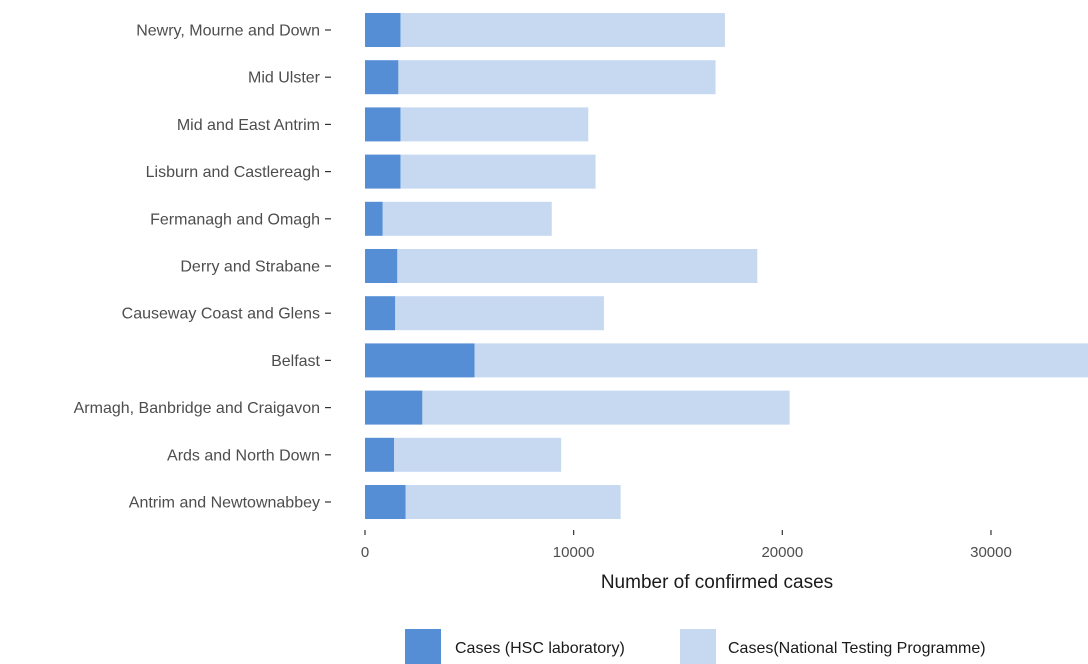 This screenshot has width=1088, height=664. Describe the element at coordinates (248, 125) in the screenshot. I see `y-tick-label: Mid and East Antrim` at that location.